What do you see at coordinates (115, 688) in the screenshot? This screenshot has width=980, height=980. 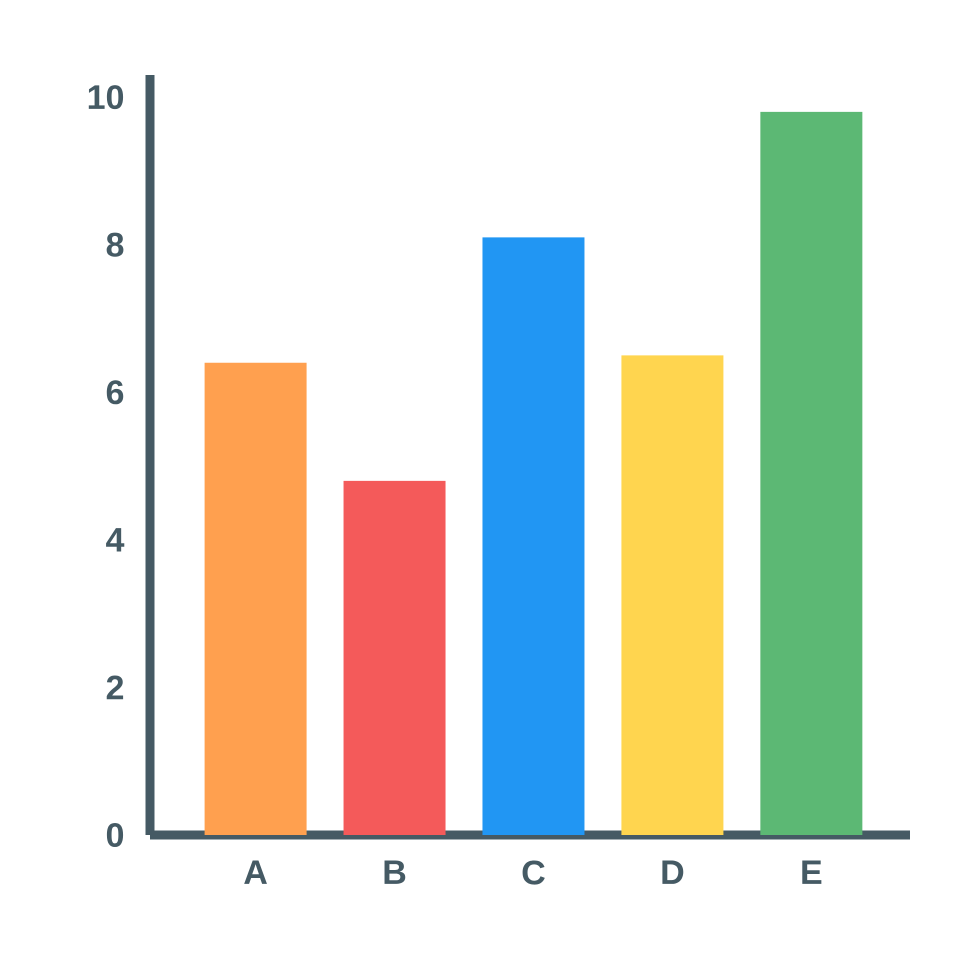 I see `y-tick-label: 2` at bounding box center [115, 688].